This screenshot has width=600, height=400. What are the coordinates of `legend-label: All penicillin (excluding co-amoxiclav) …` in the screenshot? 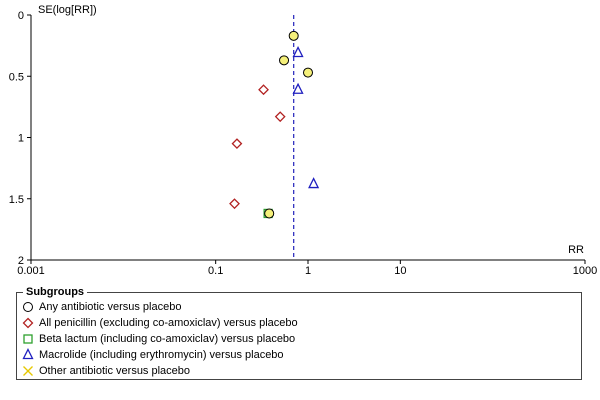 It's located at (168, 323).